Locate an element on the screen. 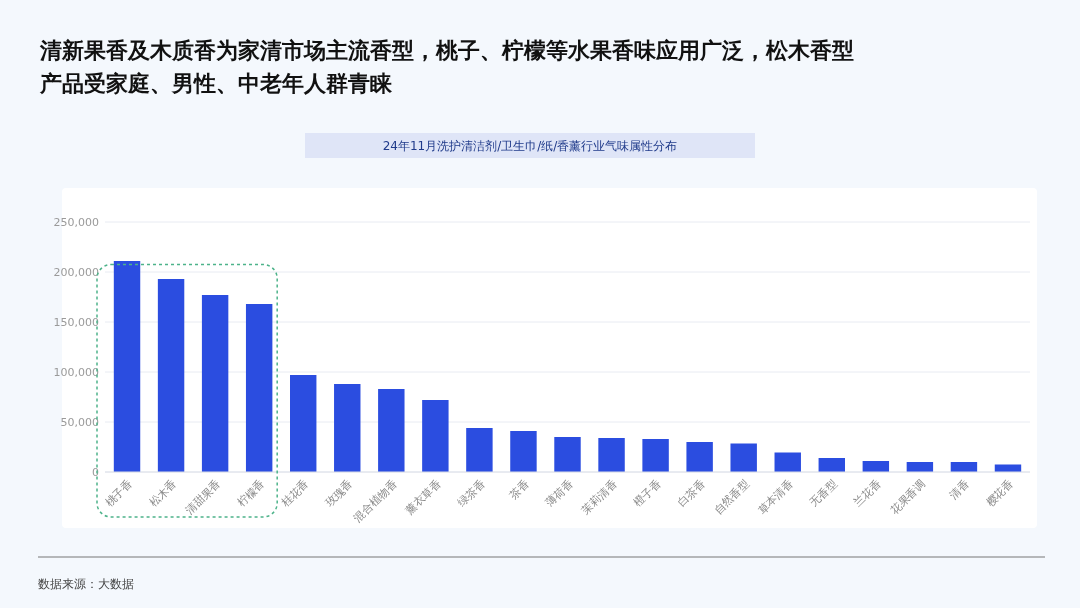 This screenshot has width=1080, height=608. x-tick-label: 茶香 is located at coordinates (519, 489).